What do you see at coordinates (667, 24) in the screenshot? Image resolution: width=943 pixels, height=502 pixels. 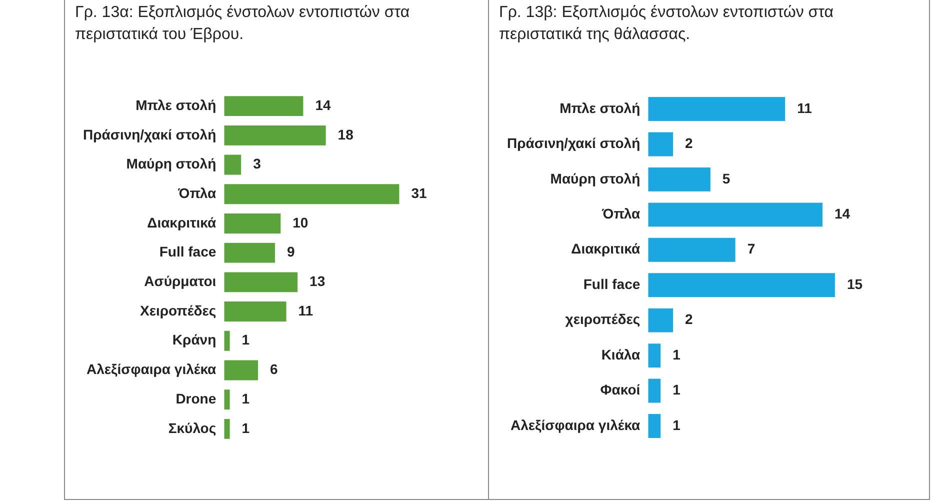 I see `chart-title: Γρ. 13β: Εξοπλισμός ένστολων εντοπιστών στα περιστατικά της θάλασσας.` at bounding box center [667, 24].